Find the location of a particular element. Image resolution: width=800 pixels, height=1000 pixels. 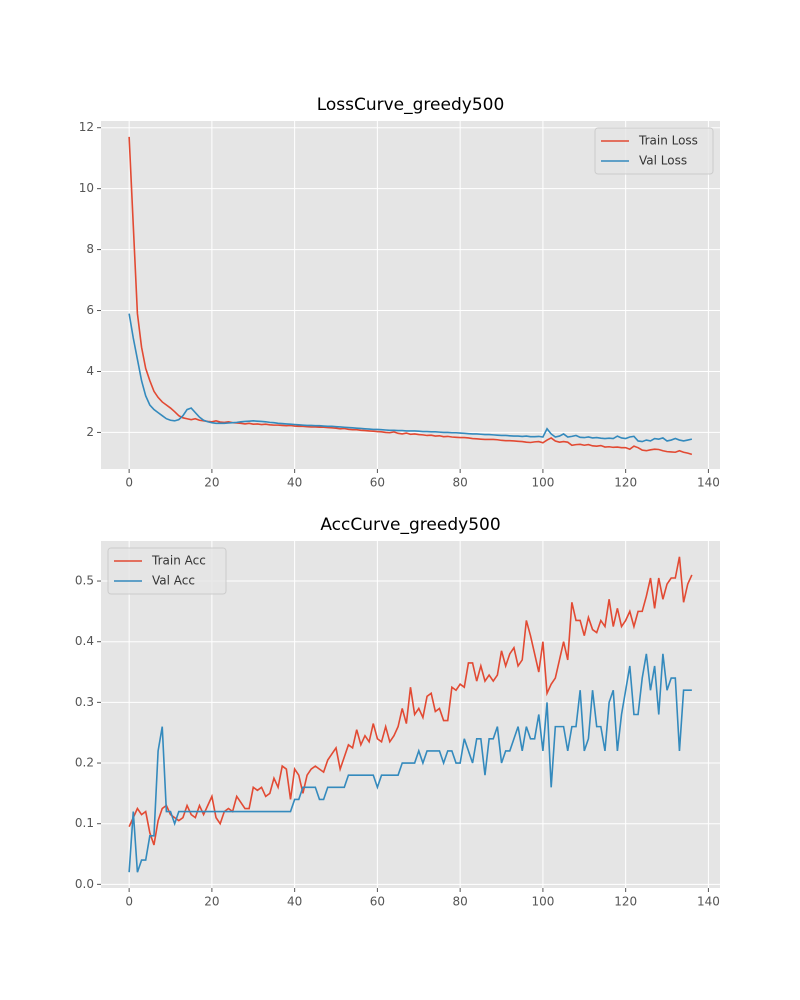

legend-label: Val Acc is located at coordinates (173, 581).